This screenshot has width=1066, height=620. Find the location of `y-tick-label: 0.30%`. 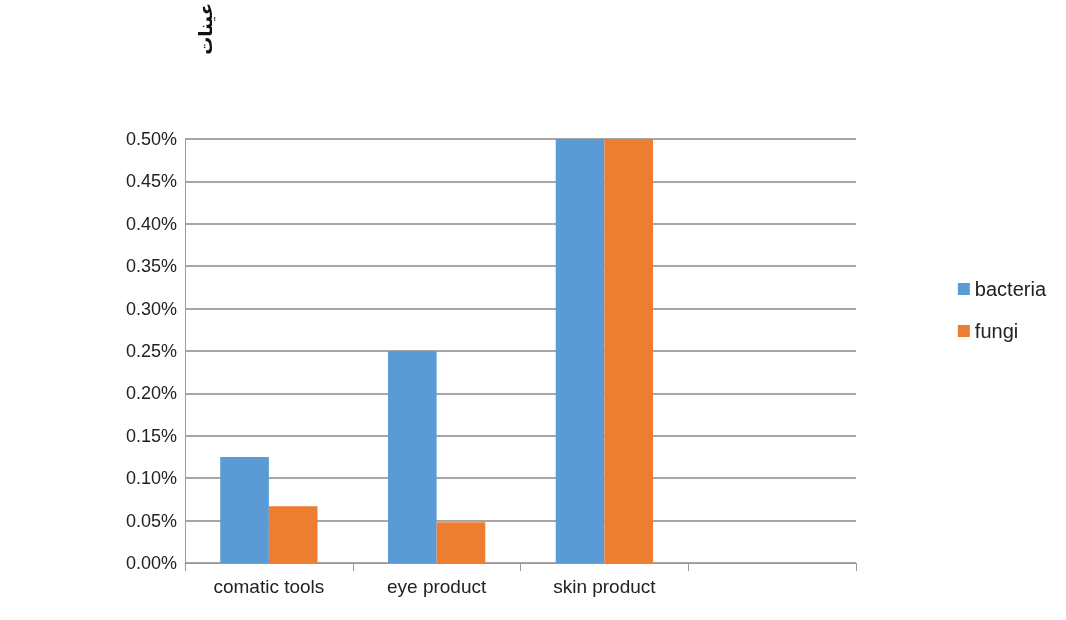

y-tick-label: 0.30% is located at coordinates (151, 308).